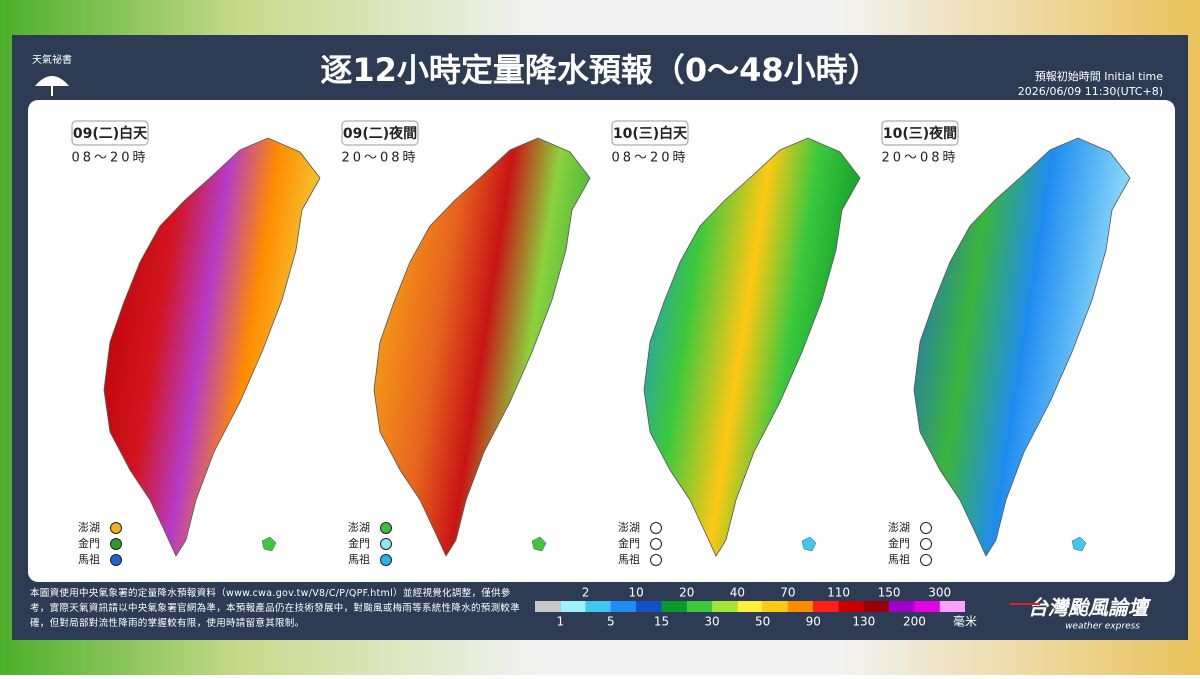 The height and width of the screenshot is (679, 1200). I want to click on scale-label: 200, so click(914, 622).